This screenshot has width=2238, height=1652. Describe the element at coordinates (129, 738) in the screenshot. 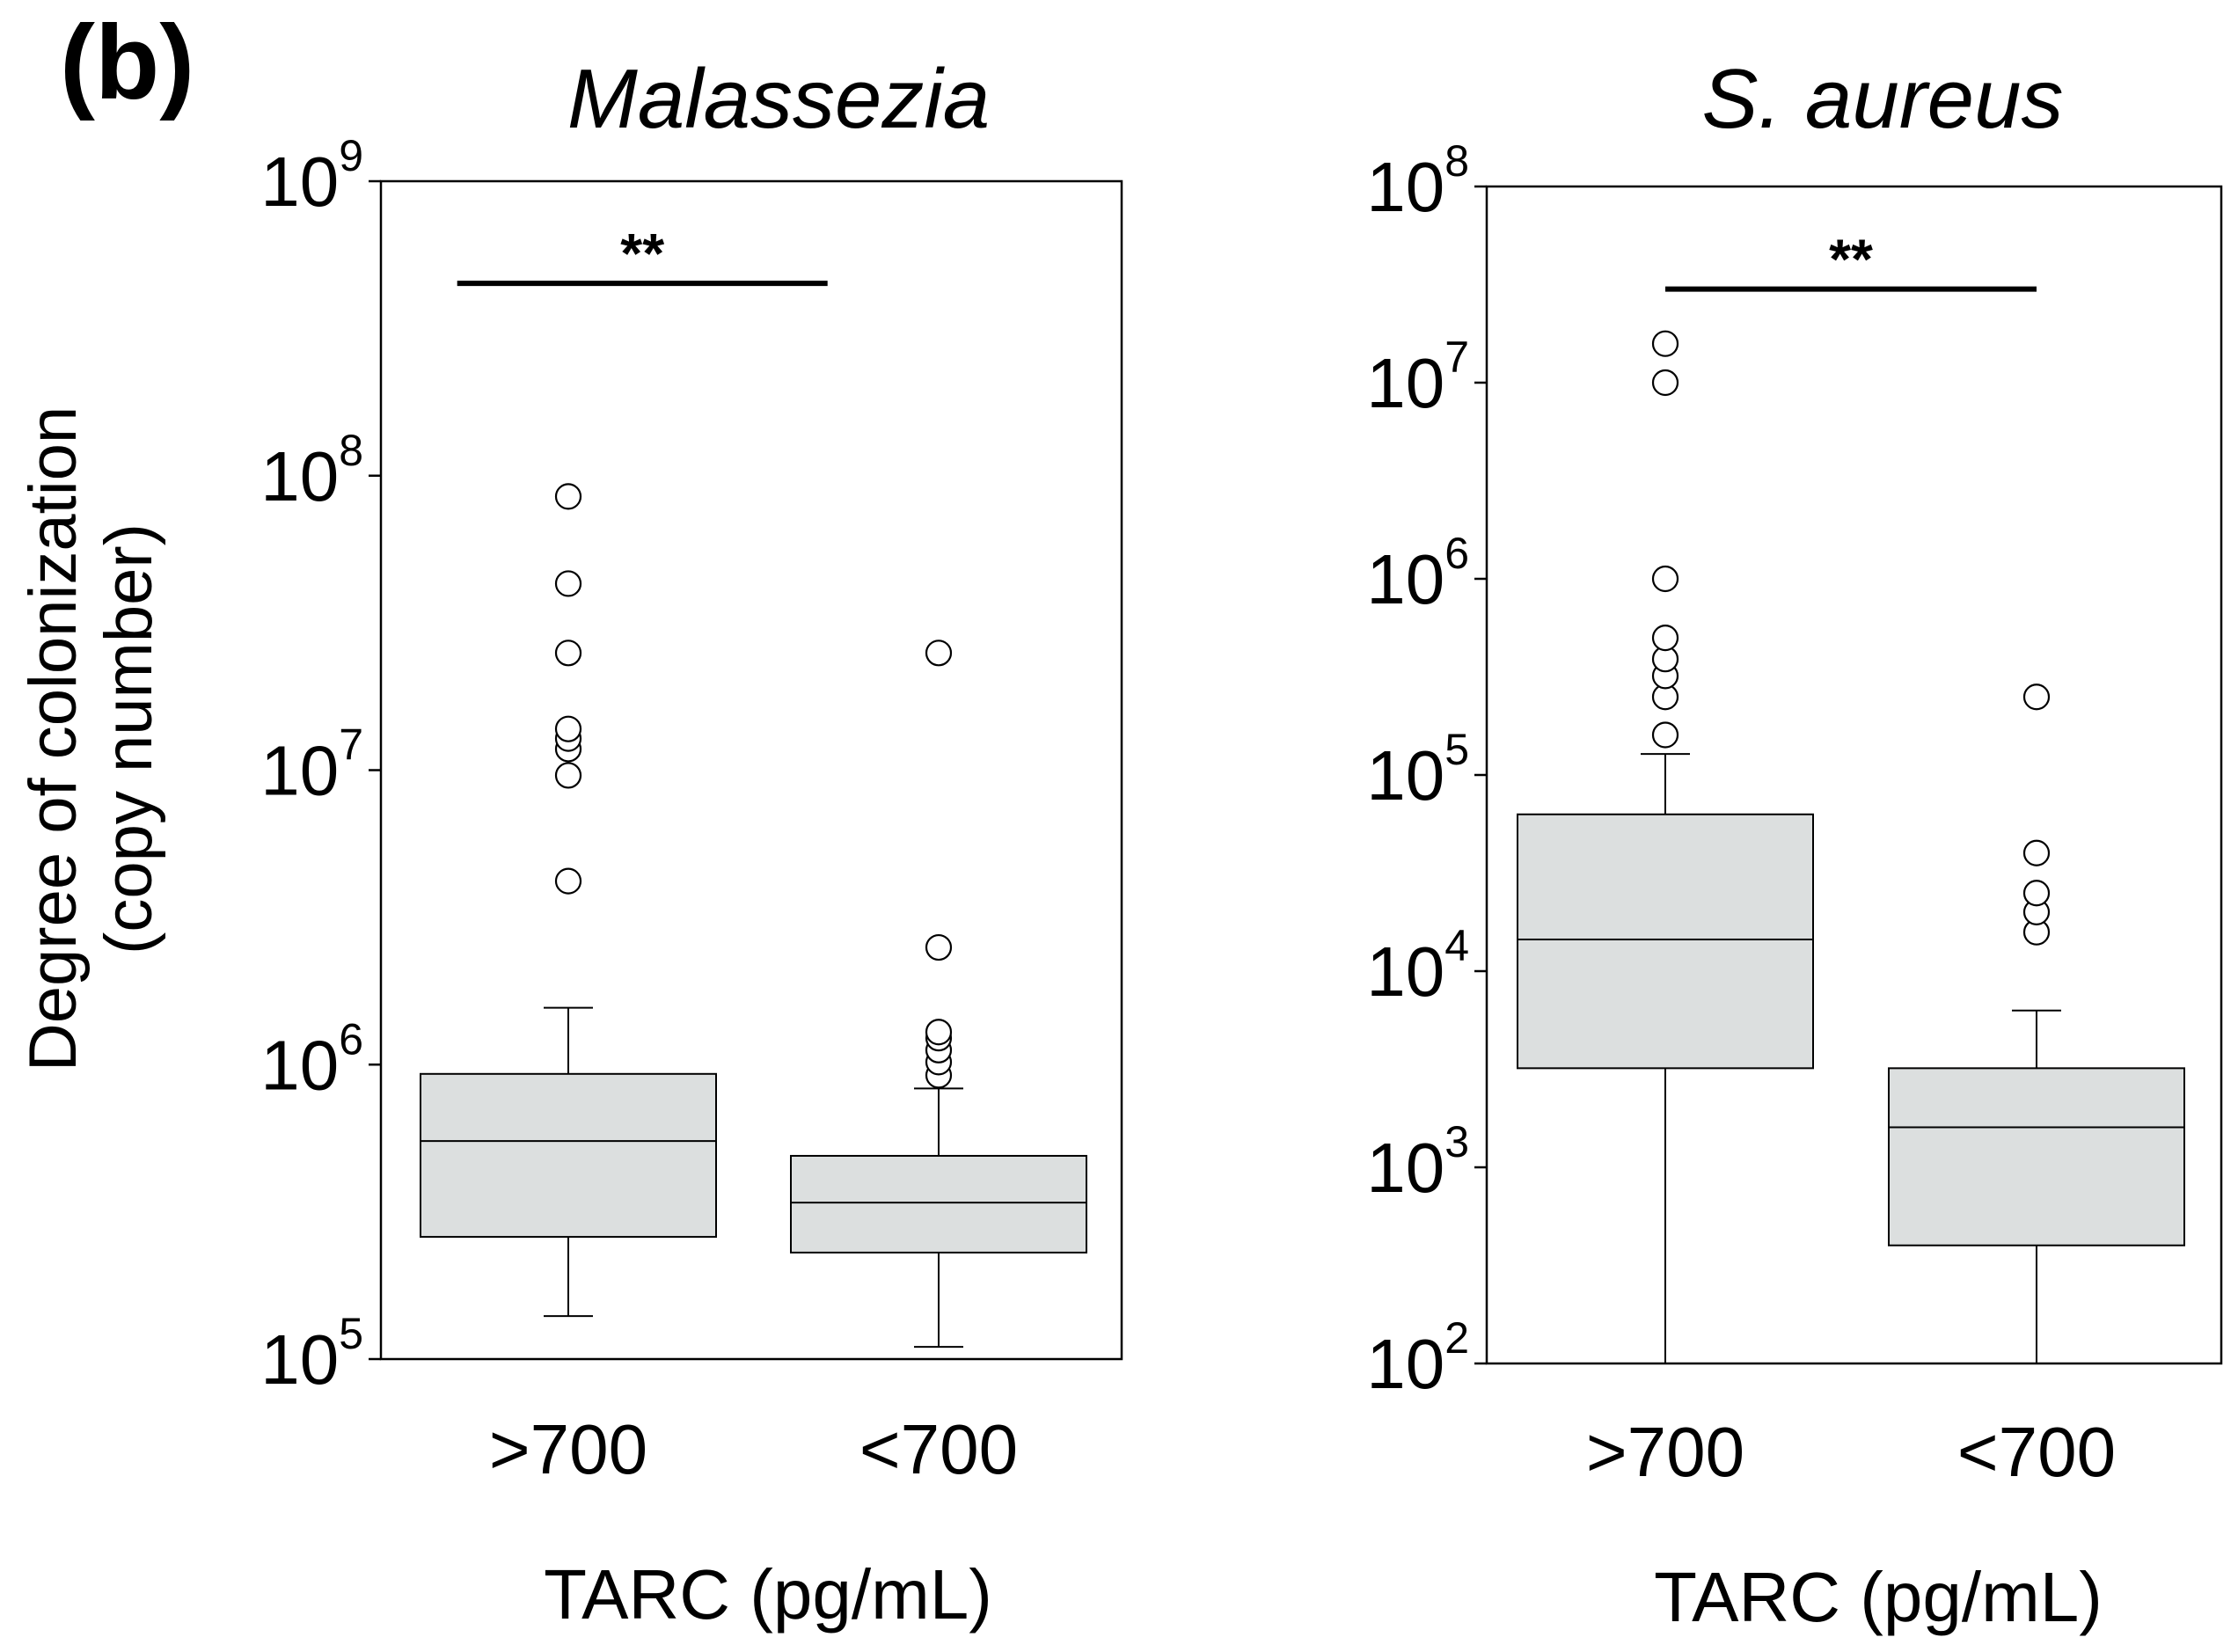

I see `y-axis-label-line2: (copy number)` at that location.